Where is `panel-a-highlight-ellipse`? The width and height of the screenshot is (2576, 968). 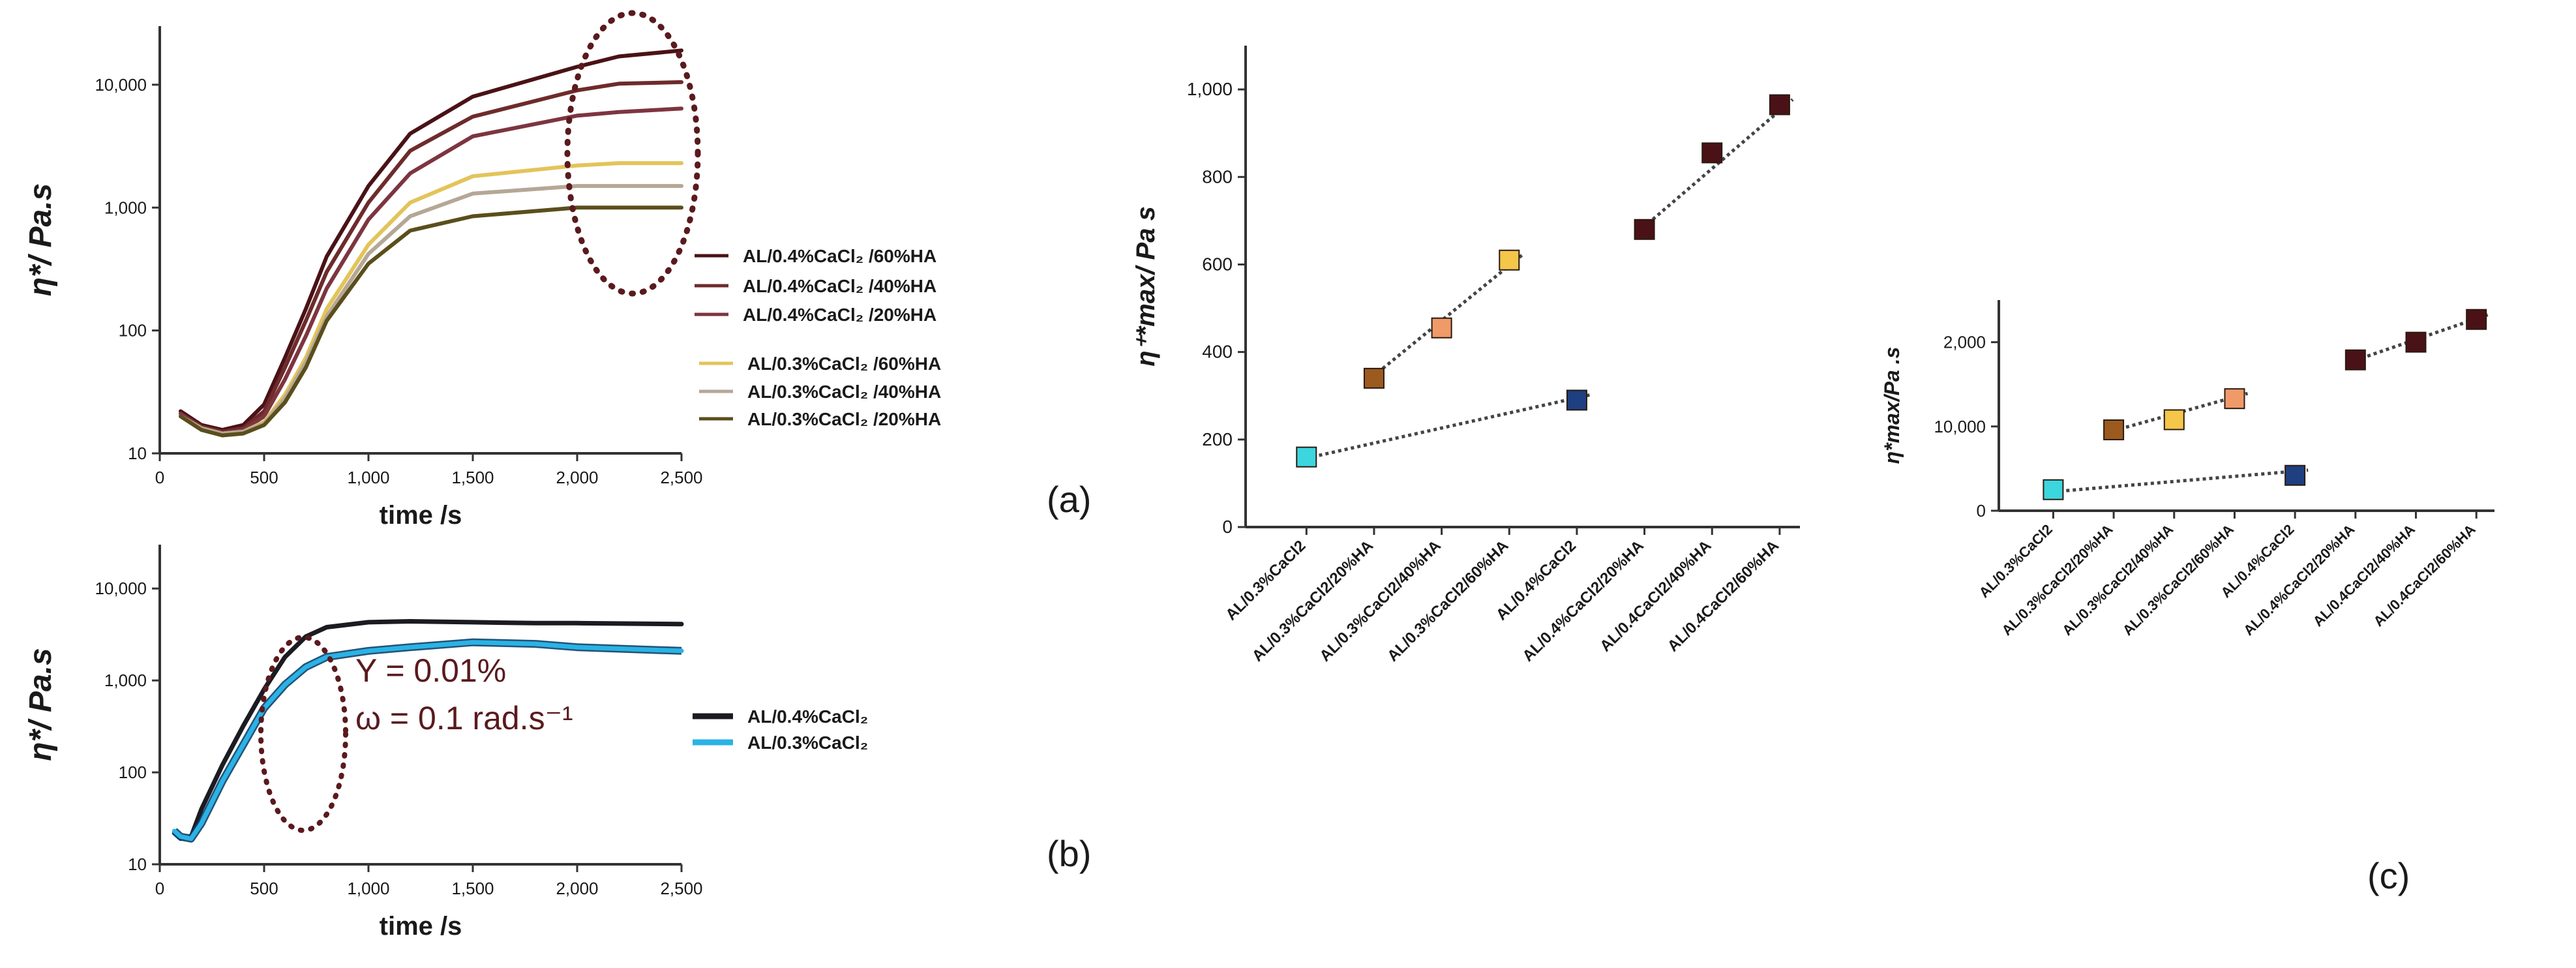
panel-a-highlight-ellipse is located at coordinates (632, 153).